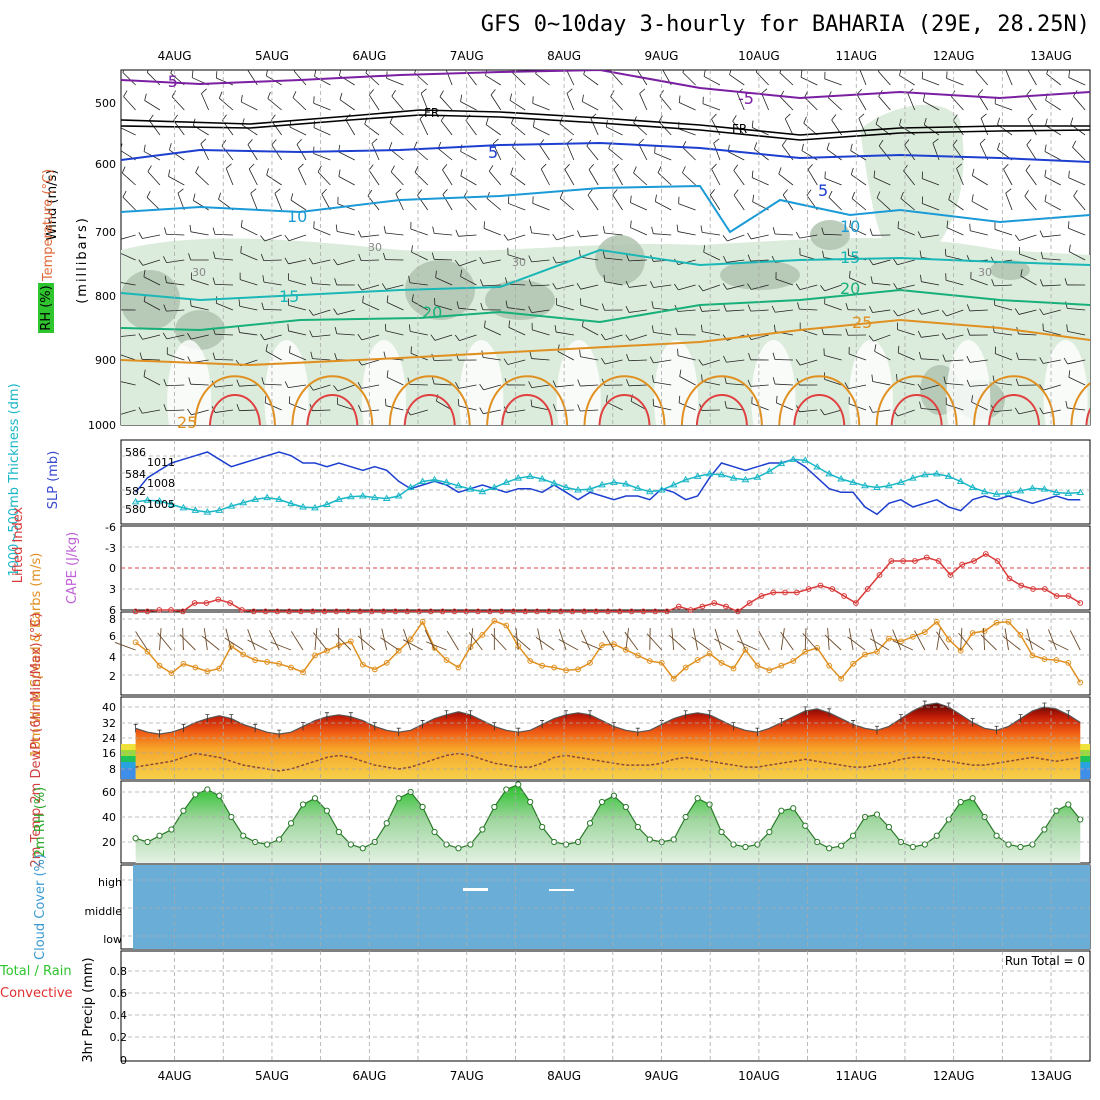 This screenshot has height=1100, width=1100. I want to click on date-label: 9AUG, so click(662, 56).